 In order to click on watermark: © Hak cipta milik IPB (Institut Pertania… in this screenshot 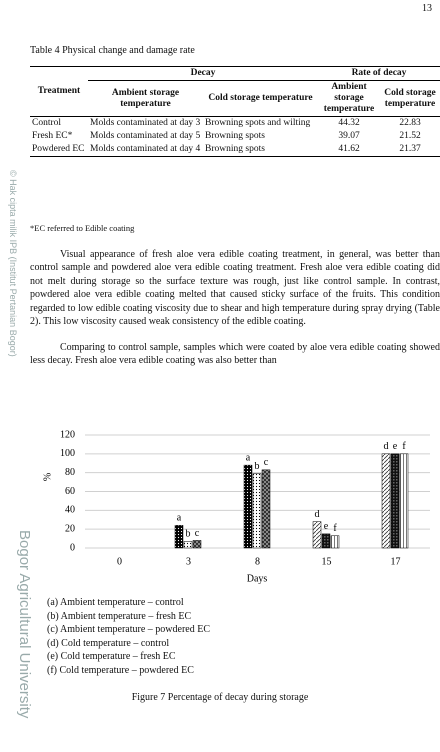, I will do `click(13, 263)`.